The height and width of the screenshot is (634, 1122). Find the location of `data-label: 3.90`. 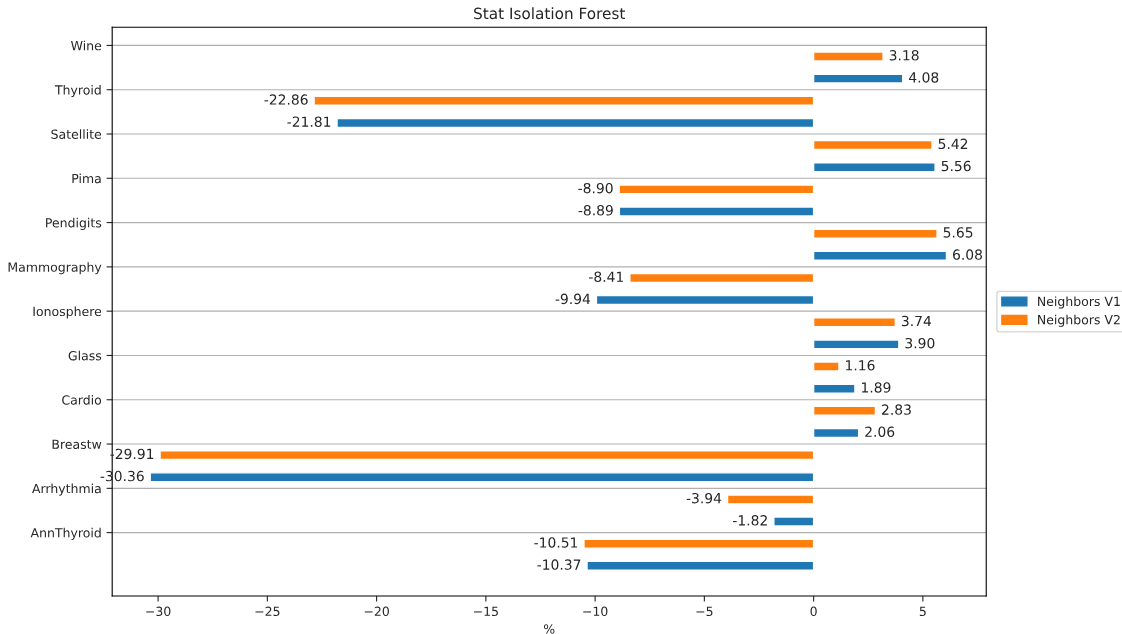

data-label: 3.90 is located at coordinates (920, 343).